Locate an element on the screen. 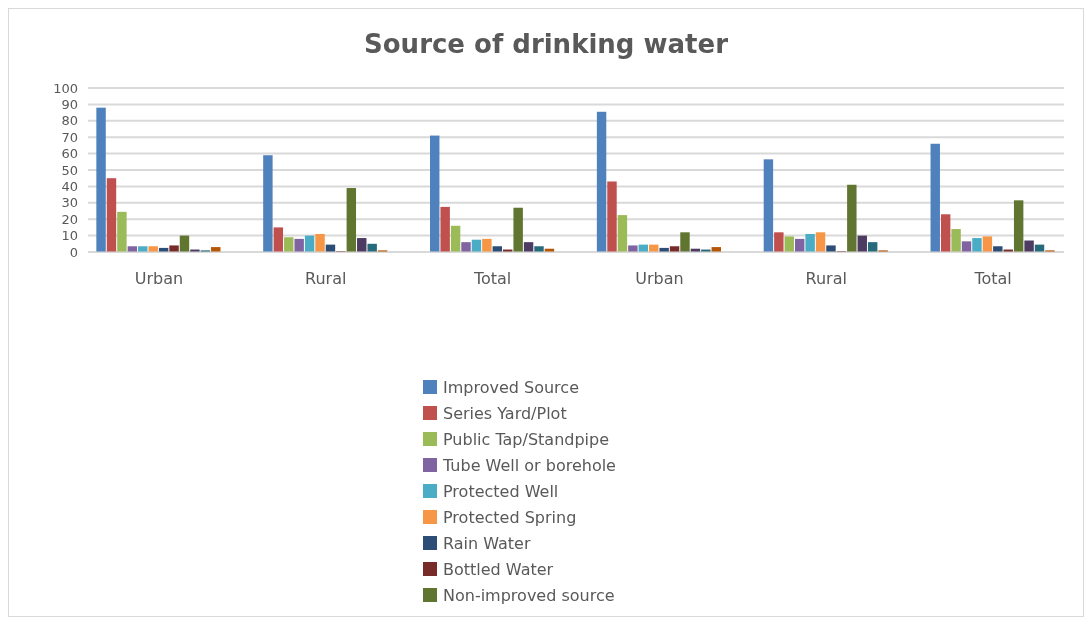 The width and height of the screenshot is (1092, 625). y-tick-label: 90 is located at coordinates (69, 104).